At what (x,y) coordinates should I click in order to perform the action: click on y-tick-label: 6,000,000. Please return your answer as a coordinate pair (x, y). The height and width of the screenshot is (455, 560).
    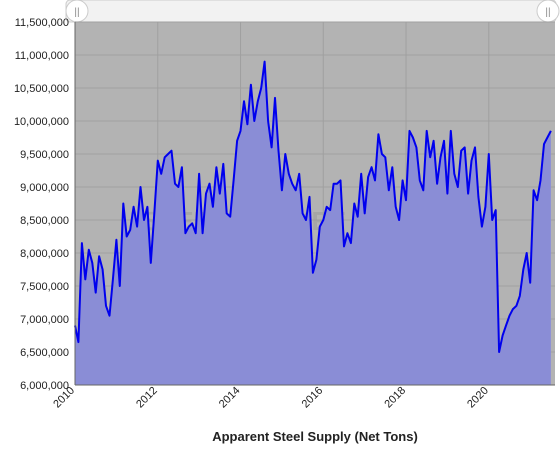
    Looking at the image, I should click on (44, 386).